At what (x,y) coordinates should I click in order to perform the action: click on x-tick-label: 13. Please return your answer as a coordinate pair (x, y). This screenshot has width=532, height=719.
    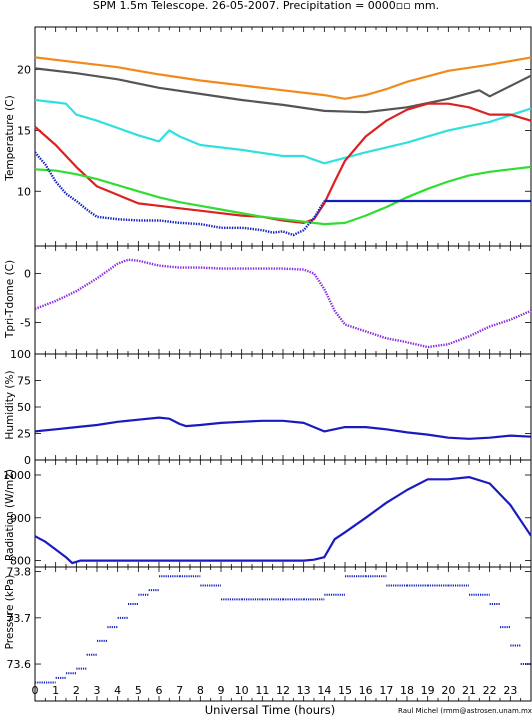
    Looking at the image, I should click on (304, 690).